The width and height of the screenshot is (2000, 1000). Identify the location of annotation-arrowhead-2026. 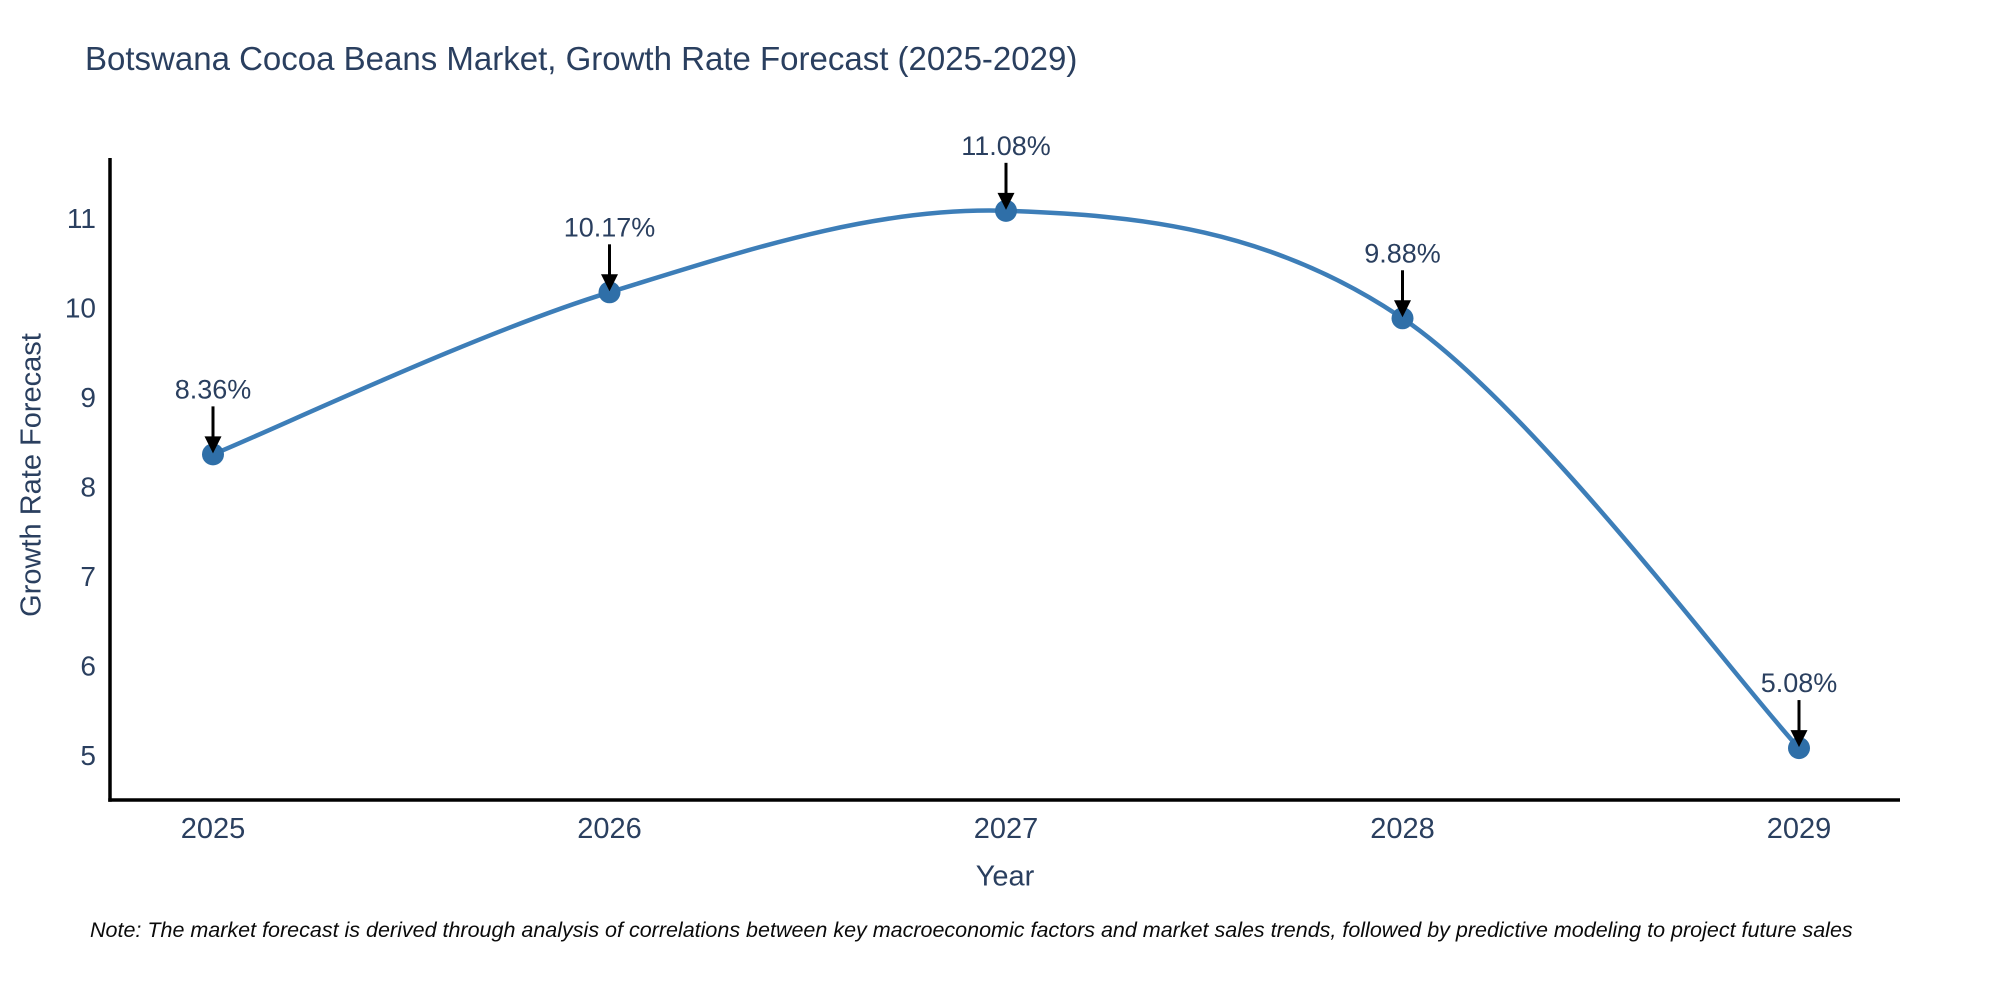
(609, 283).